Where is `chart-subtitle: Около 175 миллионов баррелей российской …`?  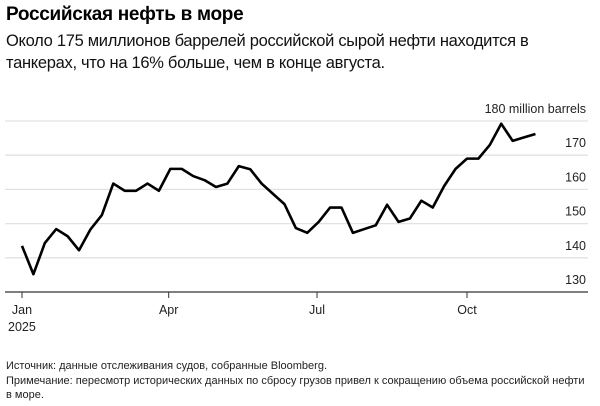
chart-subtitle: Около 175 миллионов баррелей российской … is located at coordinates (267, 52).